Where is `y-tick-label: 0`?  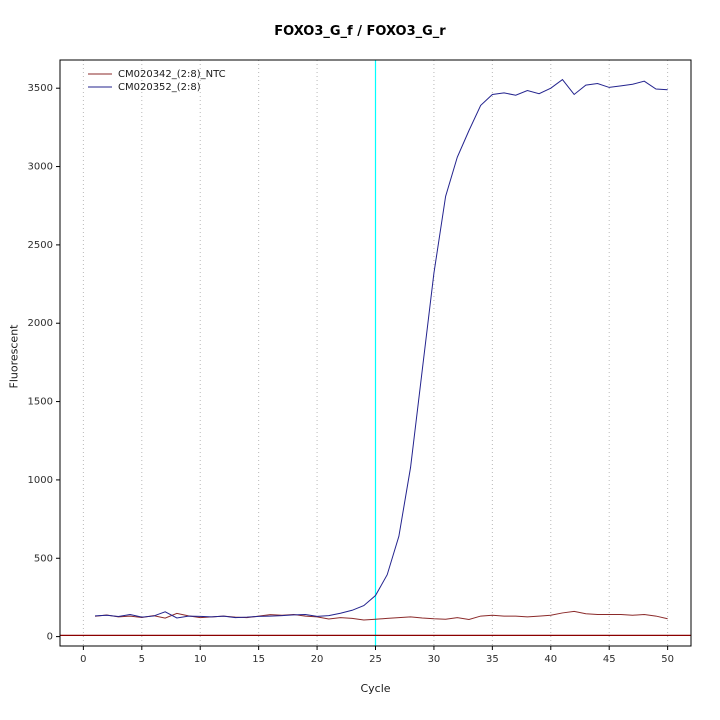 y-tick-label: 0 is located at coordinates (50, 637).